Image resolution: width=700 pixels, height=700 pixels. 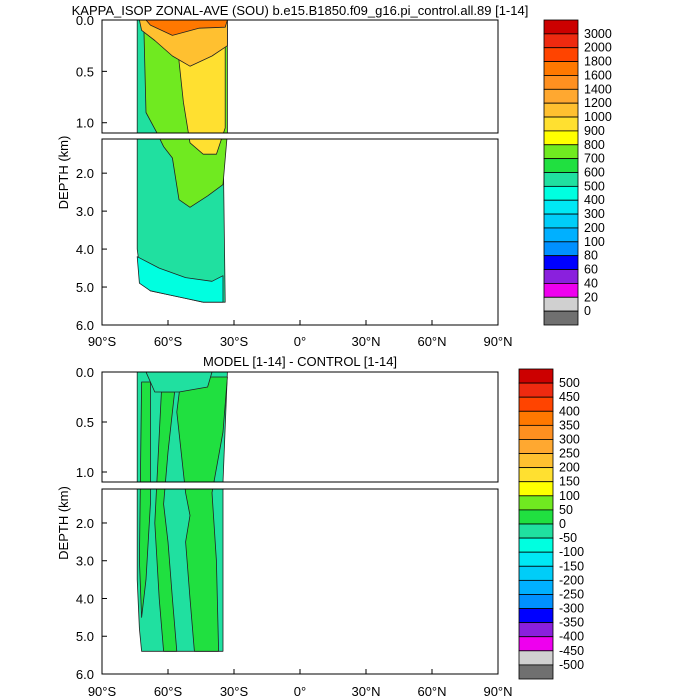 I want to click on region-band-c, so click(x=202, y=429).